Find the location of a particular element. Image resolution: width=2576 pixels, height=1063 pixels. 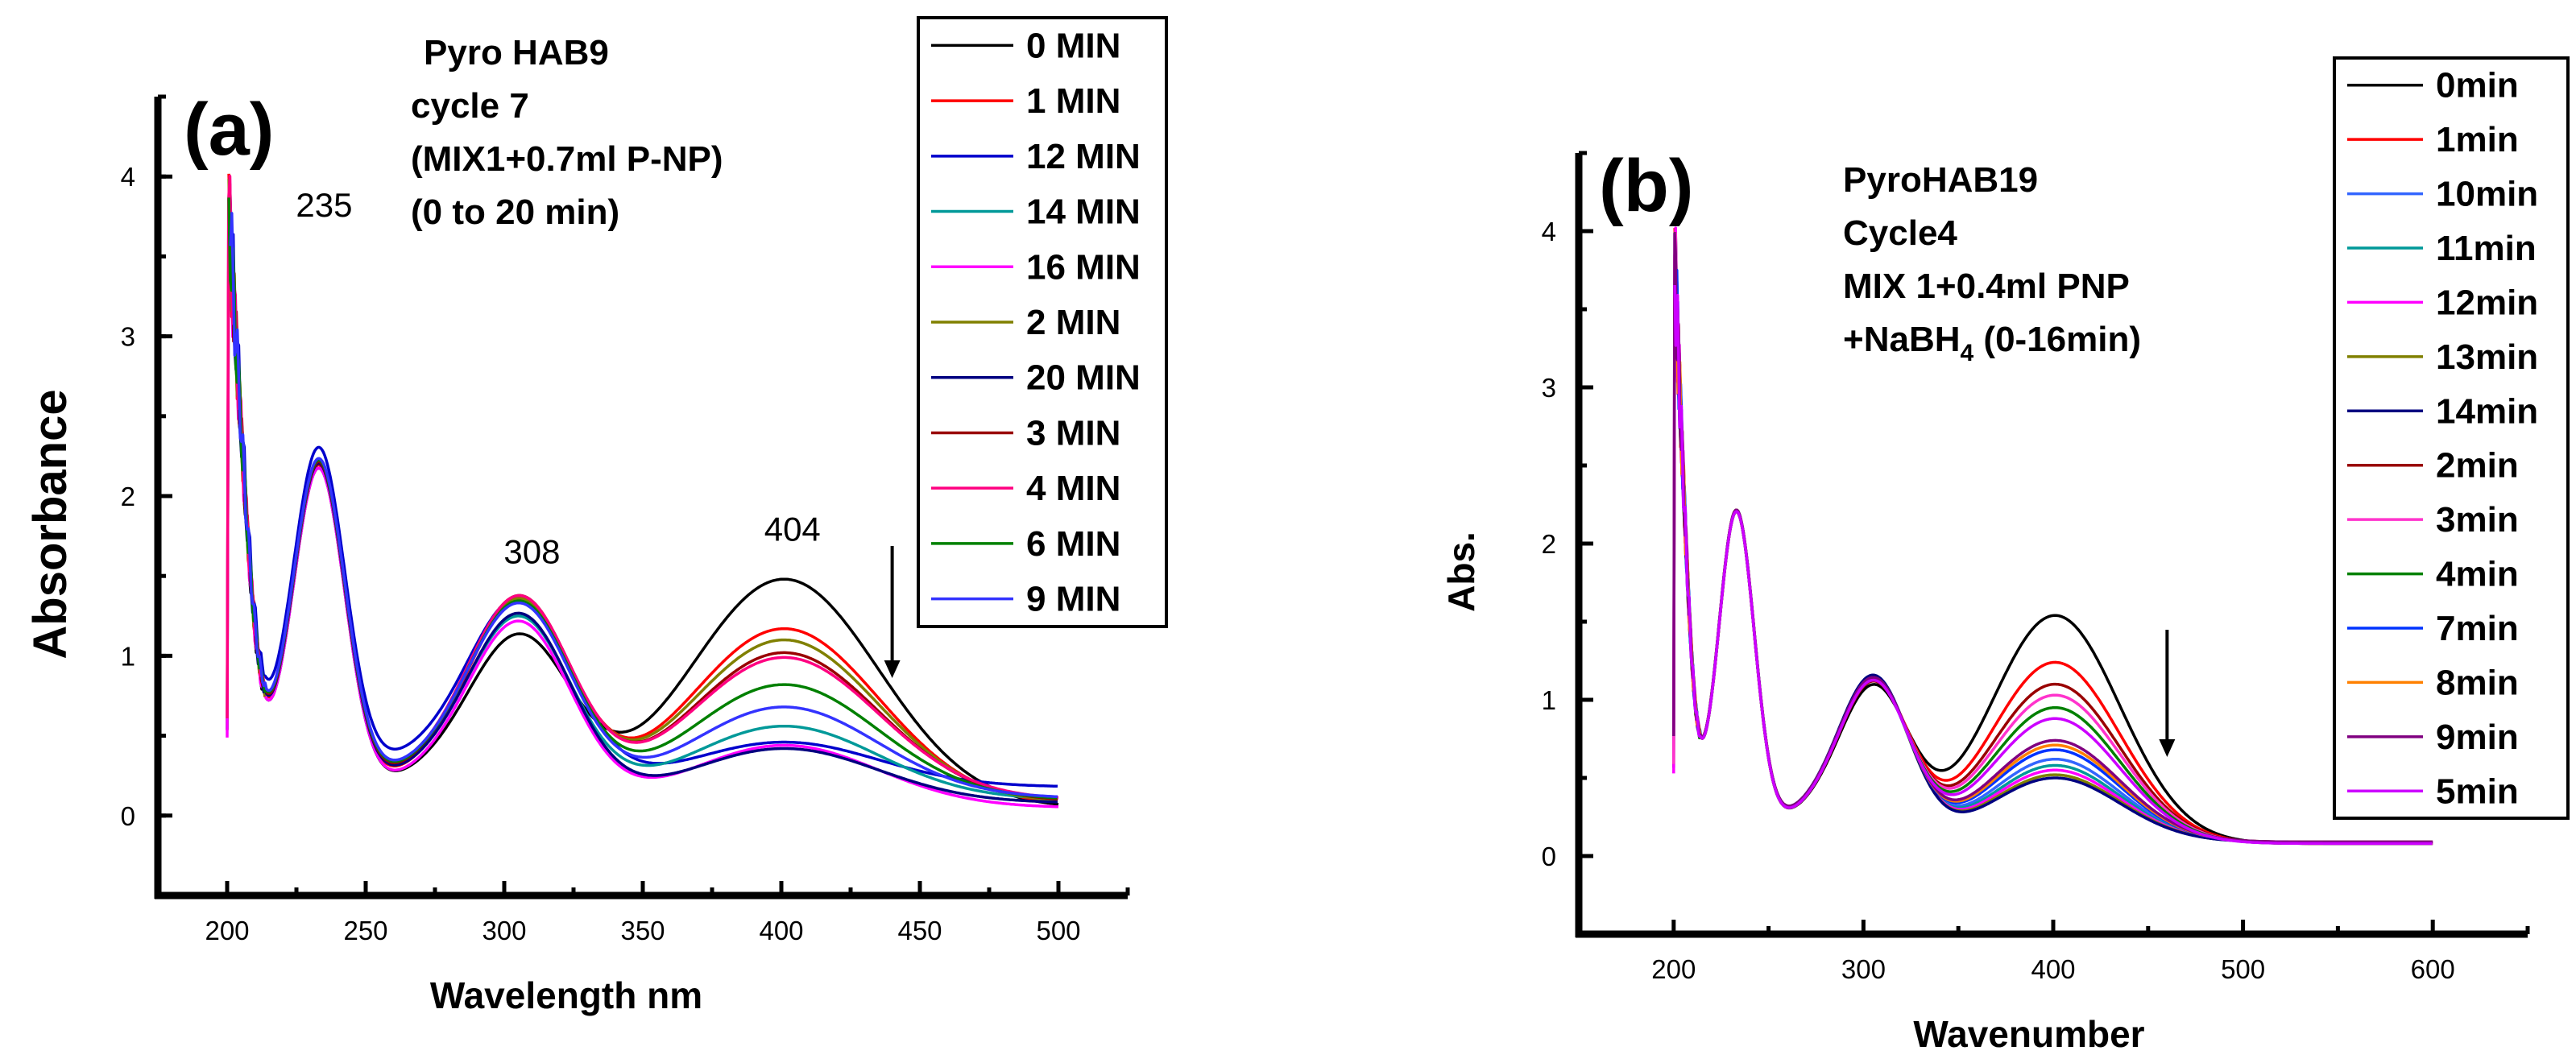

legend-entry: 2 MIN is located at coordinates (1073, 322).